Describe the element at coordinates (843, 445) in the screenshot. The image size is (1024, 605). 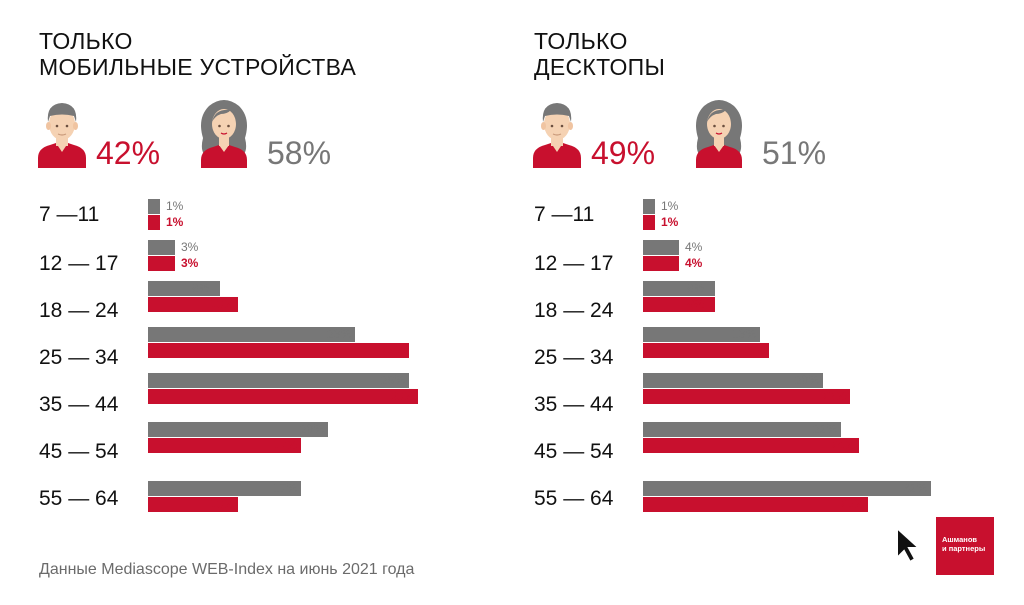
I see `value-female: 24%` at that location.